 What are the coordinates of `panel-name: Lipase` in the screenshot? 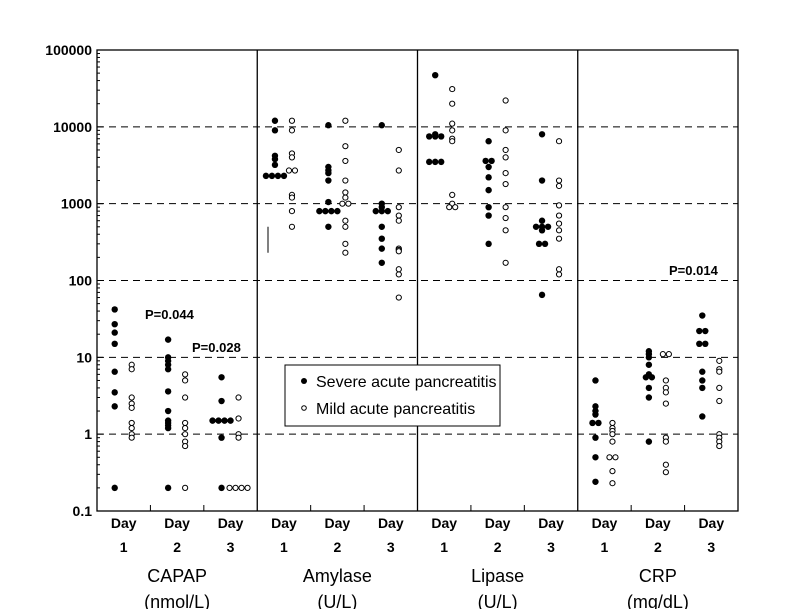 It's located at (497, 576).